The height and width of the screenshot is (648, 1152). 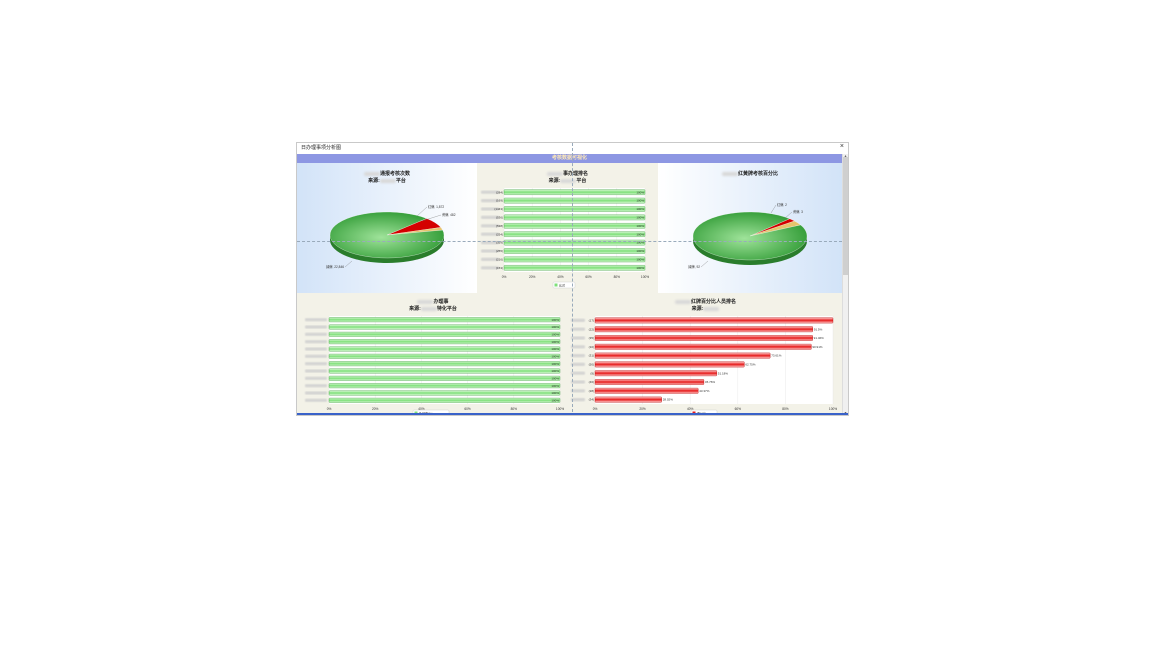 What do you see at coordinates (569, 158) in the screenshot?
I see `dashboard-banner: 考核数据可视化` at bounding box center [569, 158].